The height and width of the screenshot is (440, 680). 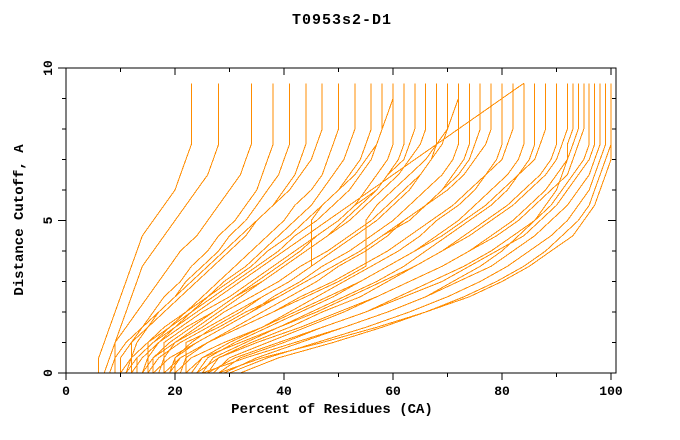 I want to click on y-tick-label: 10, so click(x=48, y=68).